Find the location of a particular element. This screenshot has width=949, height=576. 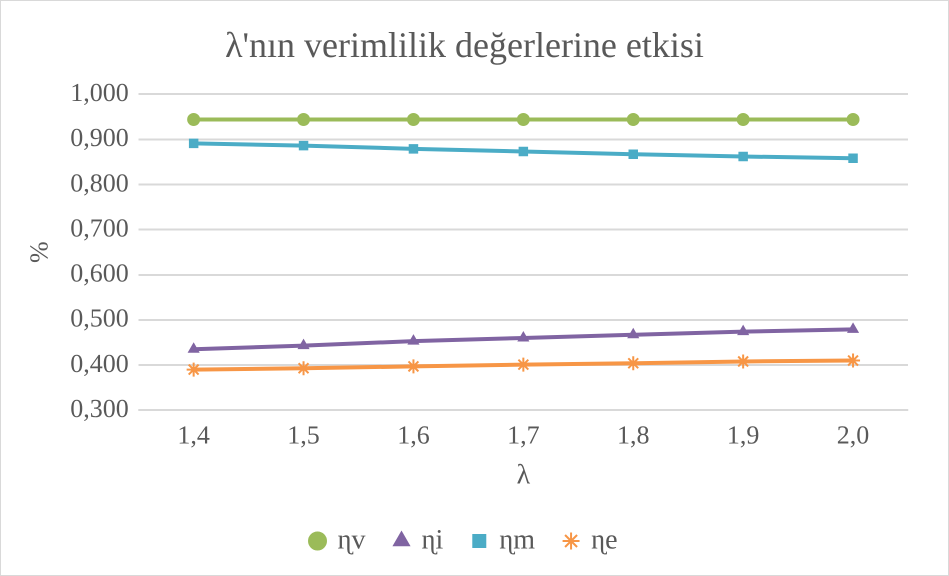

x-tick-label: 1,8 is located at coordinates (633, 435).